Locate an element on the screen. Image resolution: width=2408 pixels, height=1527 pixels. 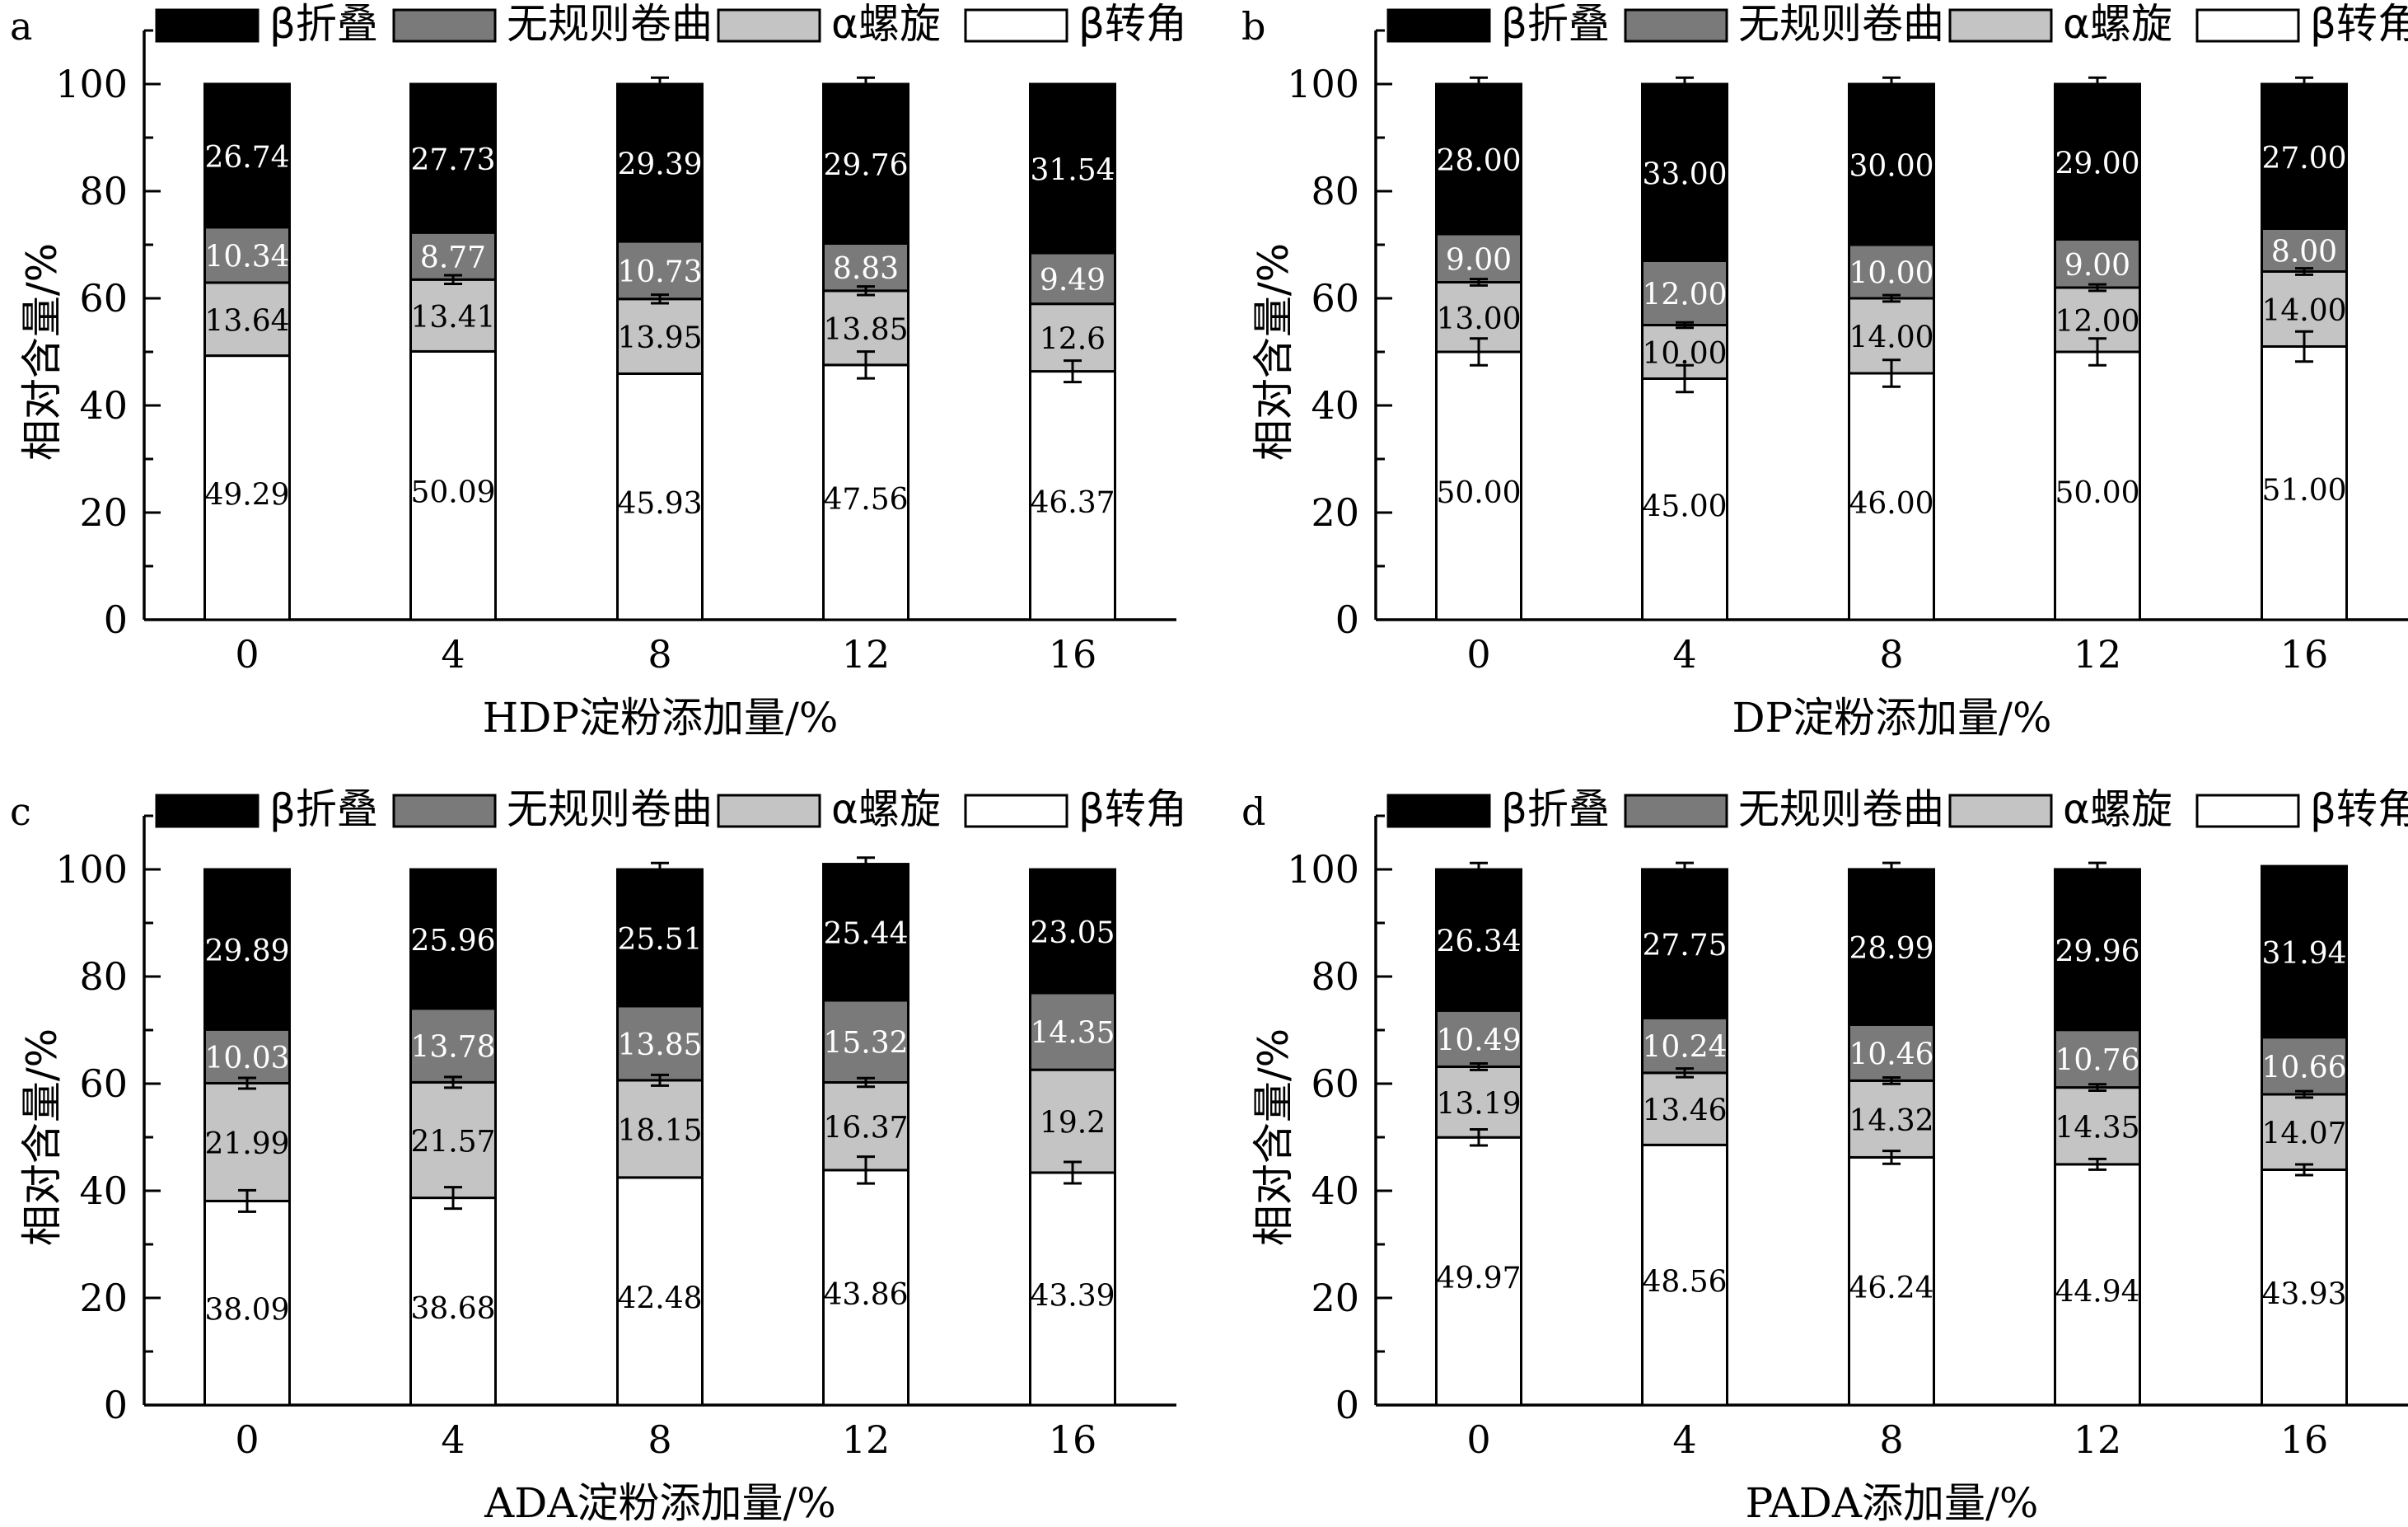
panel-label: b is located at coordinates (1253, 26).